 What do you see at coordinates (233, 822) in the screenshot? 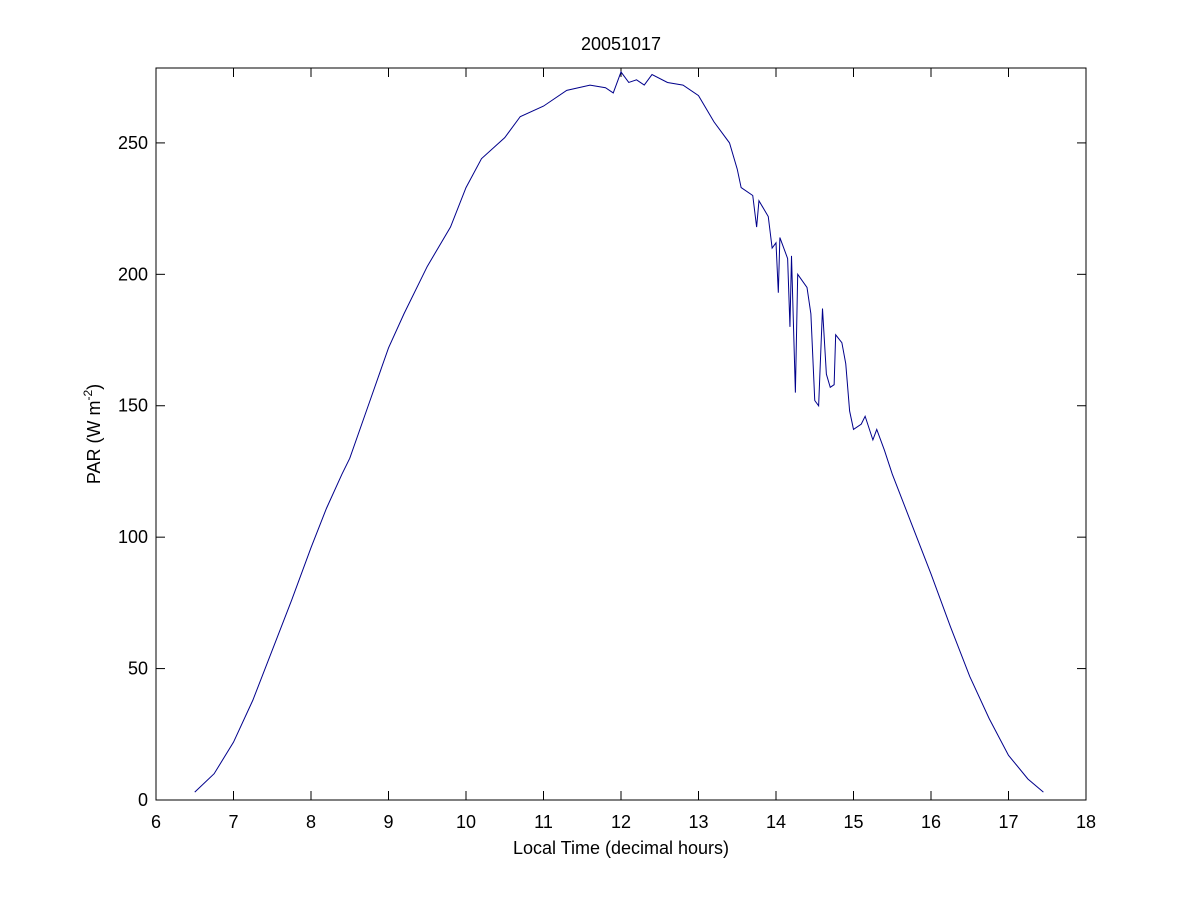
I see `x-tick-label: 7` at bounding box center [233, 822].